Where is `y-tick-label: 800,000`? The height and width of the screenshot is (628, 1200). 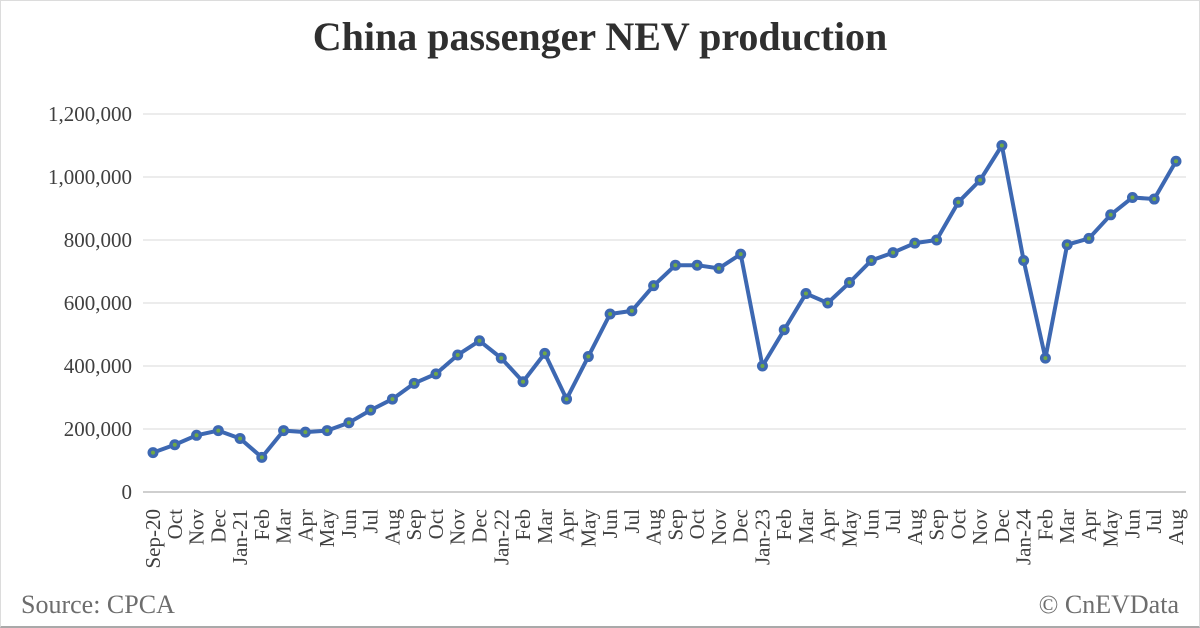 y-tick-label: 800,000 is located at coordinates (98, 240).